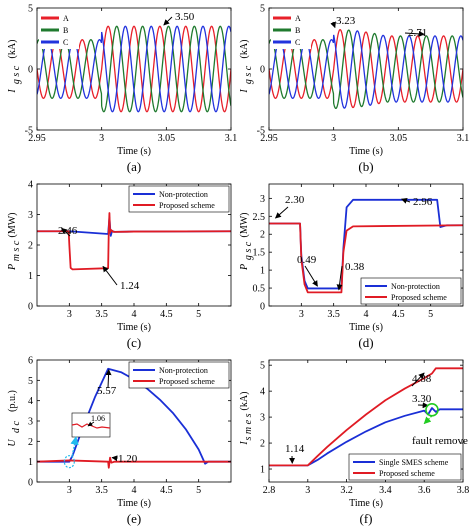 The width and height of the screenshot is (474, 526). I want to click on series-line-single-smes-scheme, so click(366, 437).